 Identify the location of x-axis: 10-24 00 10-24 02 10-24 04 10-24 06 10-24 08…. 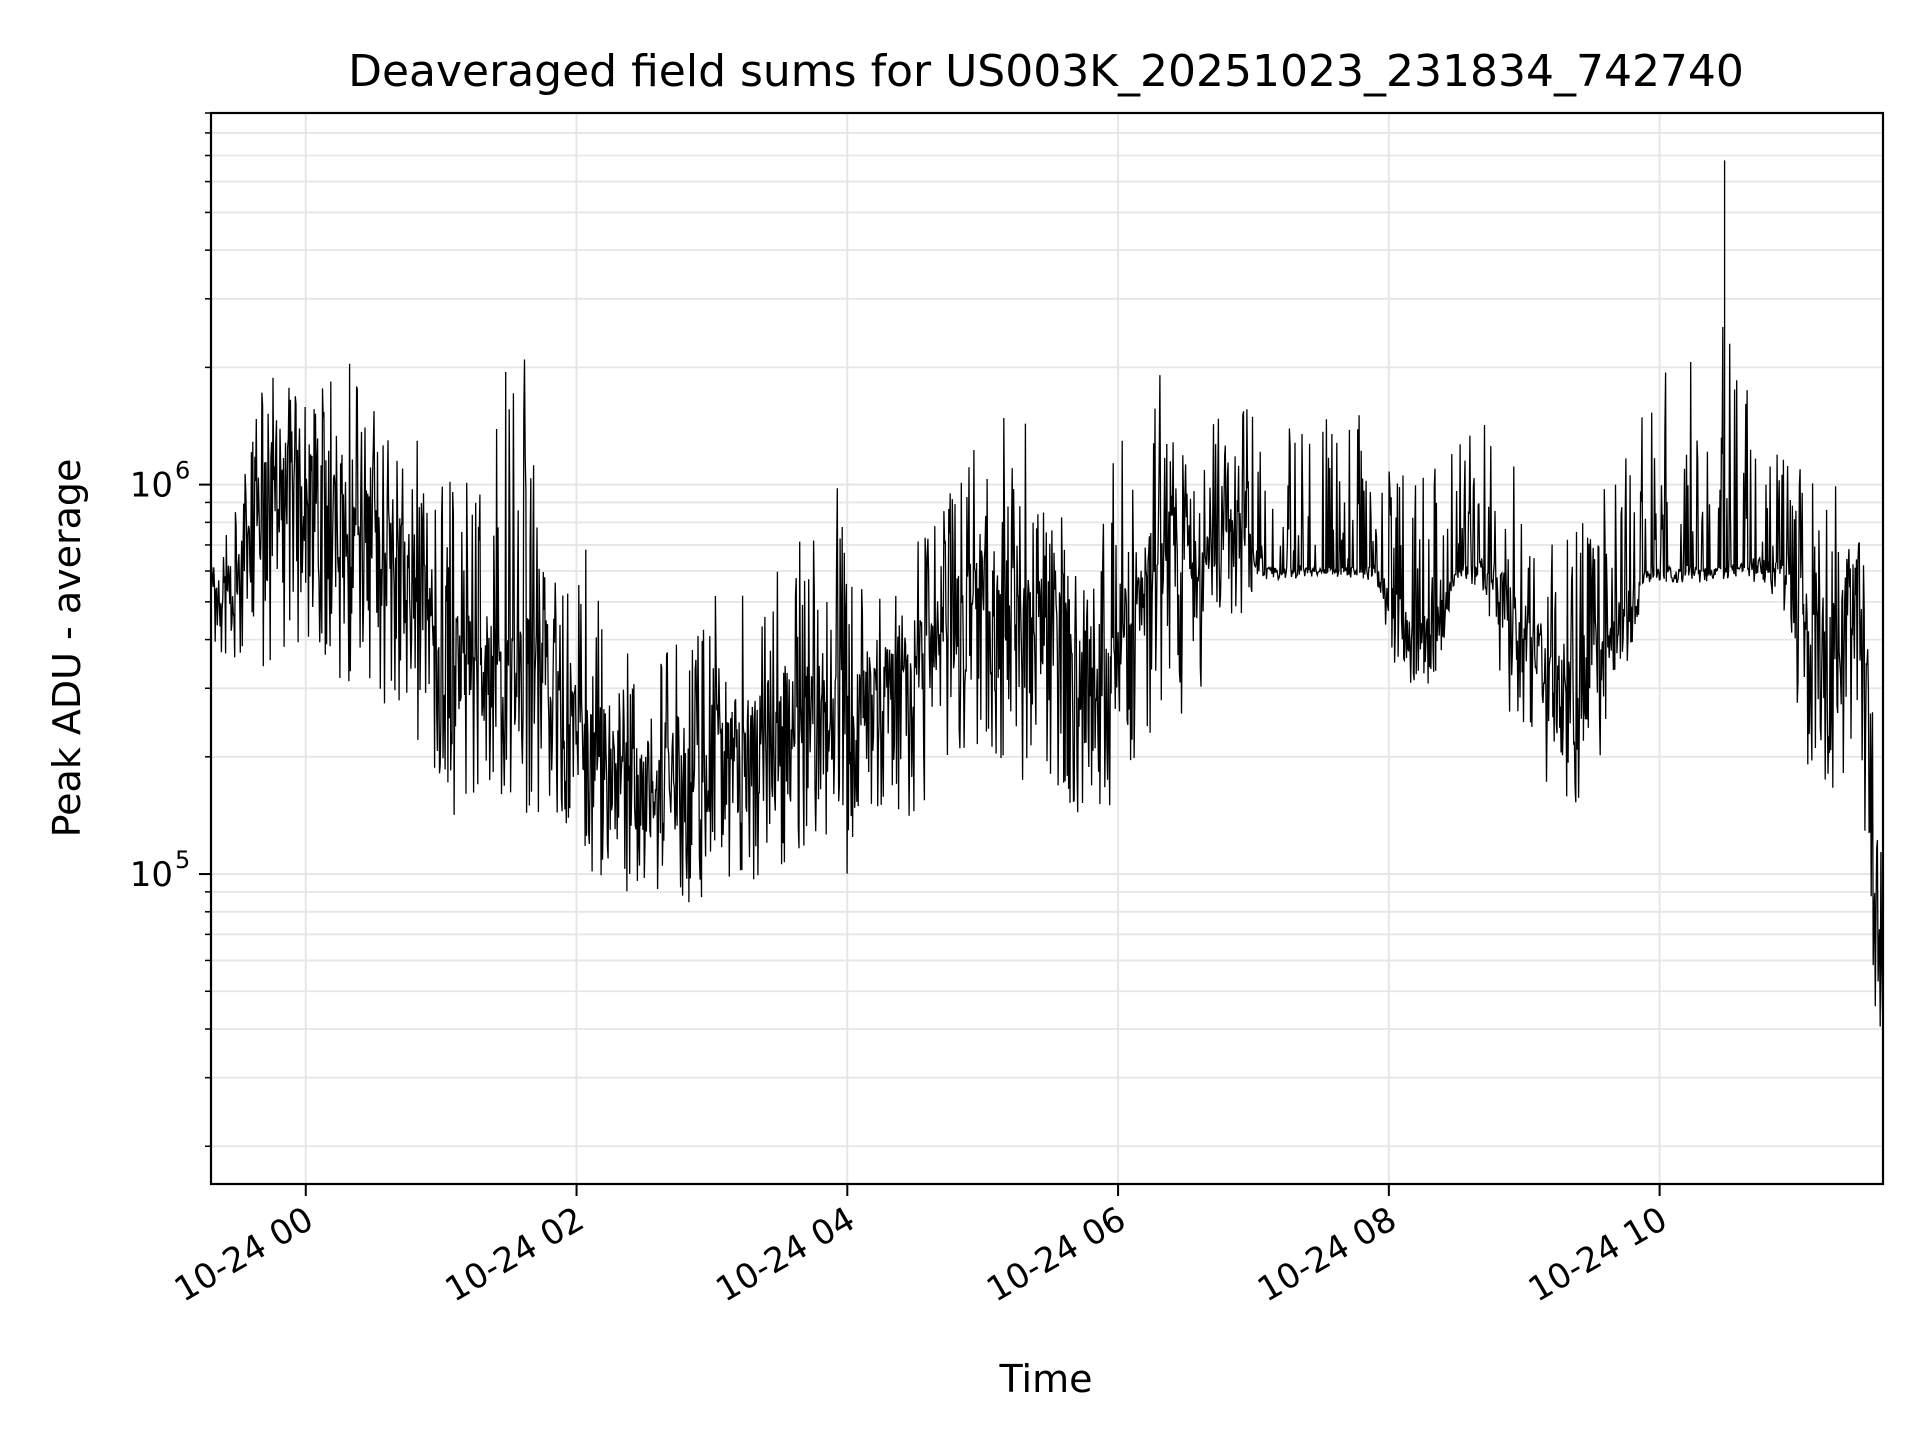
(921, 1247).